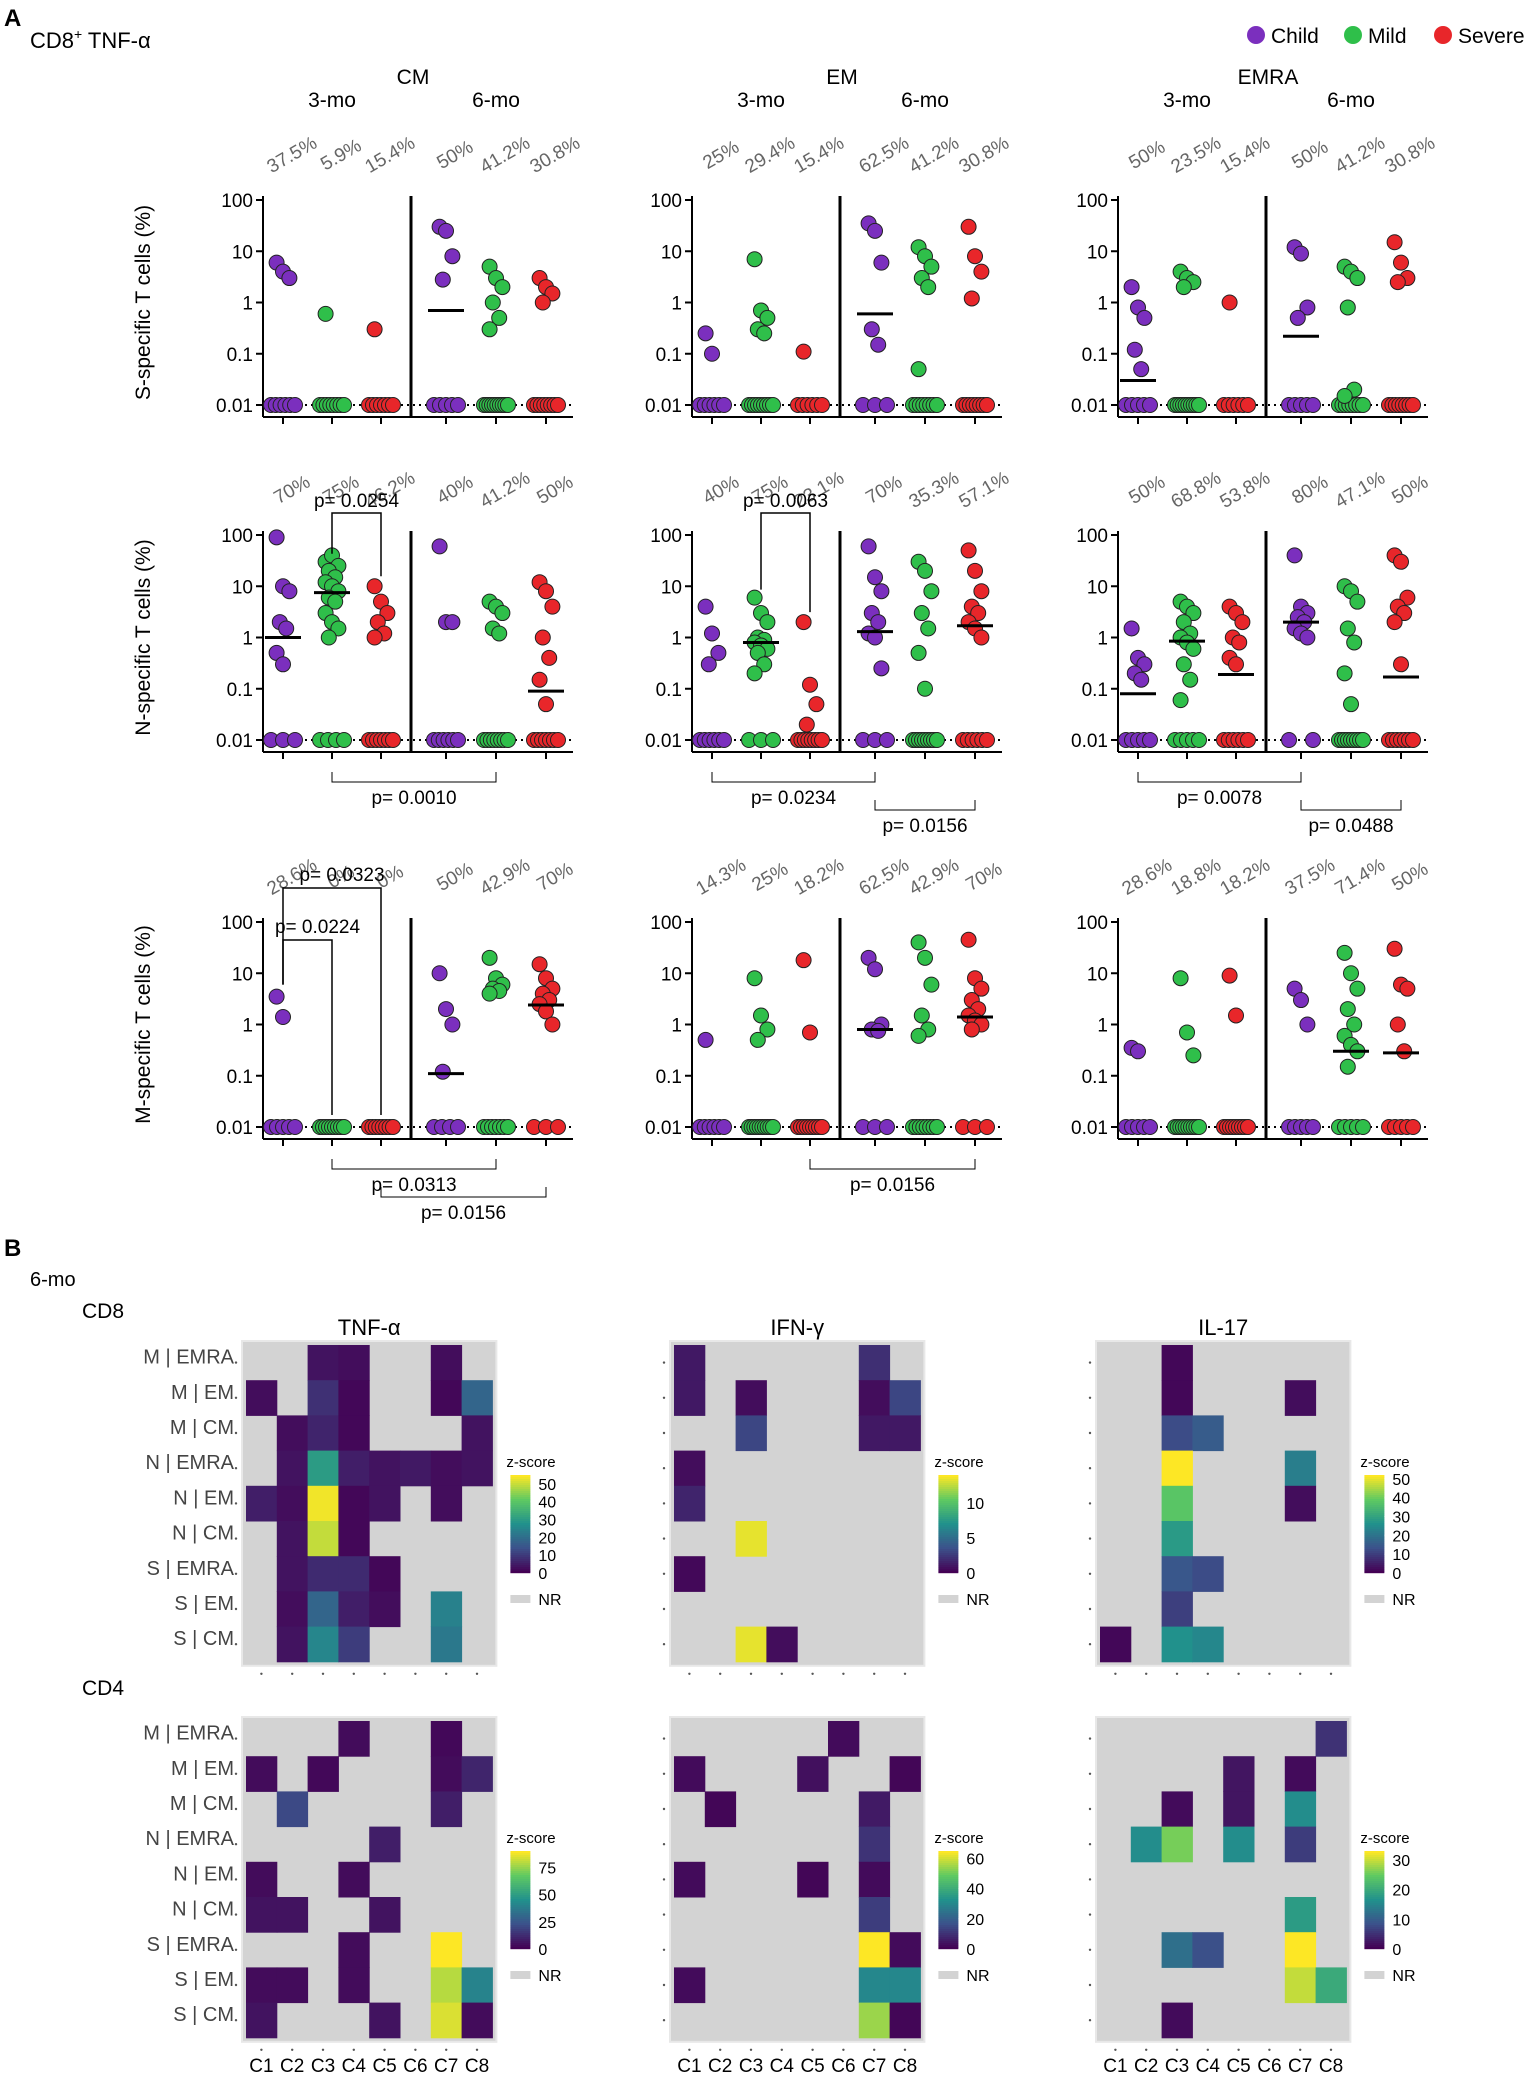 This screenshot has width=1535, height=2074. Describe the element at coordinates (143, 637) in the screenshot. I see `y-axis-label-row-1: N-specific T cells (%)` at that location.